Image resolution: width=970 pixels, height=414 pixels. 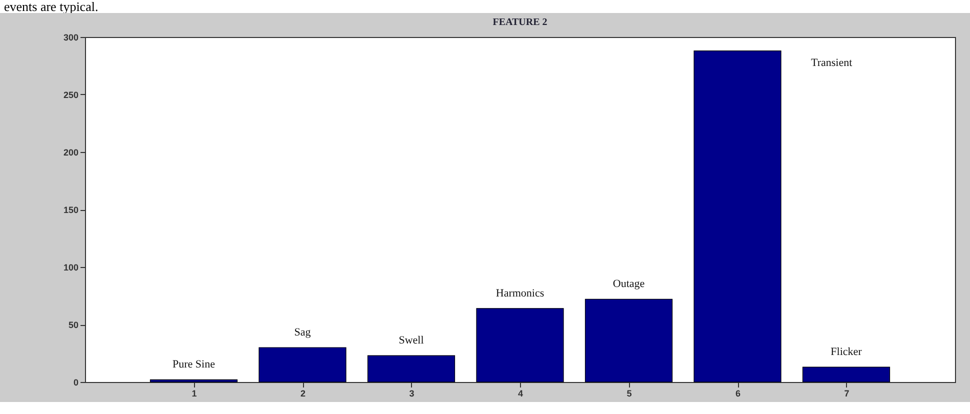 I want to click on annotation: Swell, so click(x=411, y=340).